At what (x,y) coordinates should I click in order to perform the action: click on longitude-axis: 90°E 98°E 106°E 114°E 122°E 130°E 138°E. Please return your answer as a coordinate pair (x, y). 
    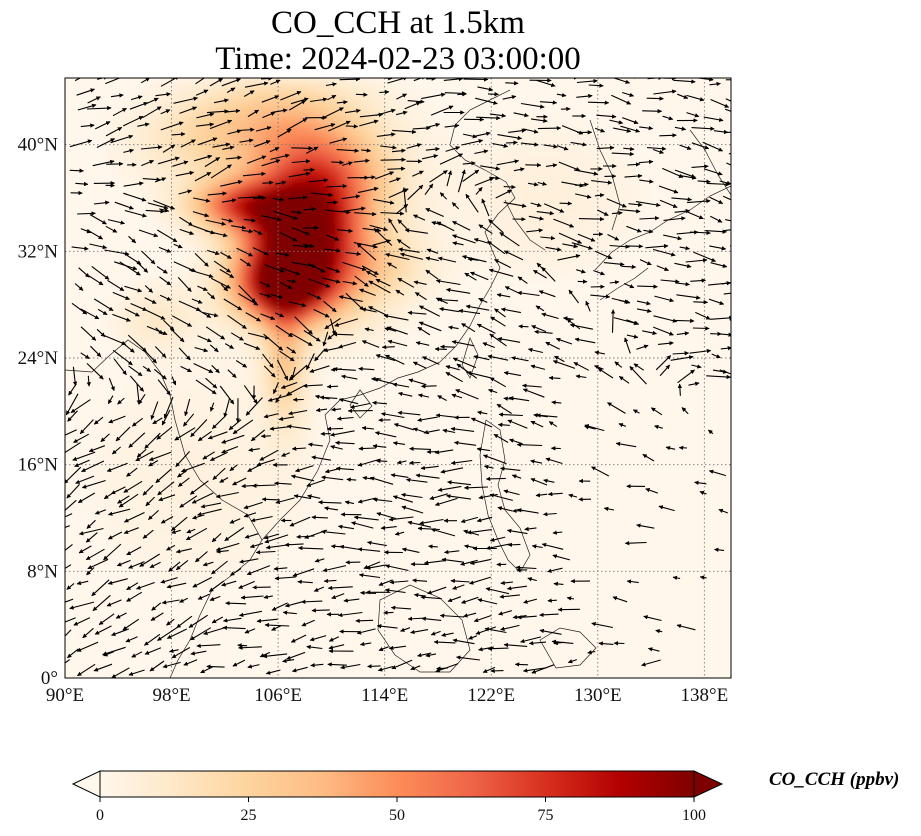
    Looking at the image, I should click on (387, 695).